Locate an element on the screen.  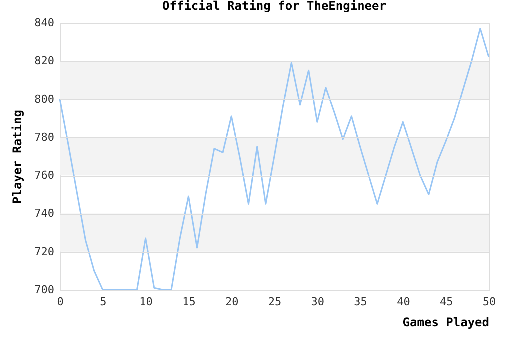
x-tick-label: 50 is located at coordinates (489, 302).